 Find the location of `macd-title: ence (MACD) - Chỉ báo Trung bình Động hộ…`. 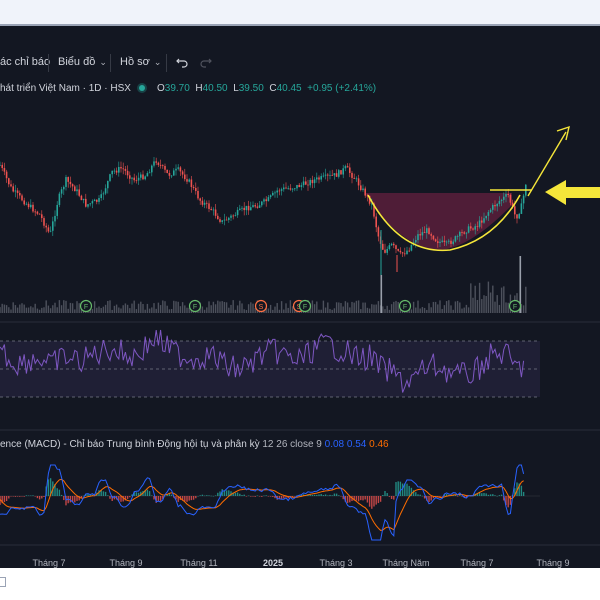

macd-title: ence (MACD) - Chỉ báo Trung bình Động hộ… is located at coordinates (130, 444).